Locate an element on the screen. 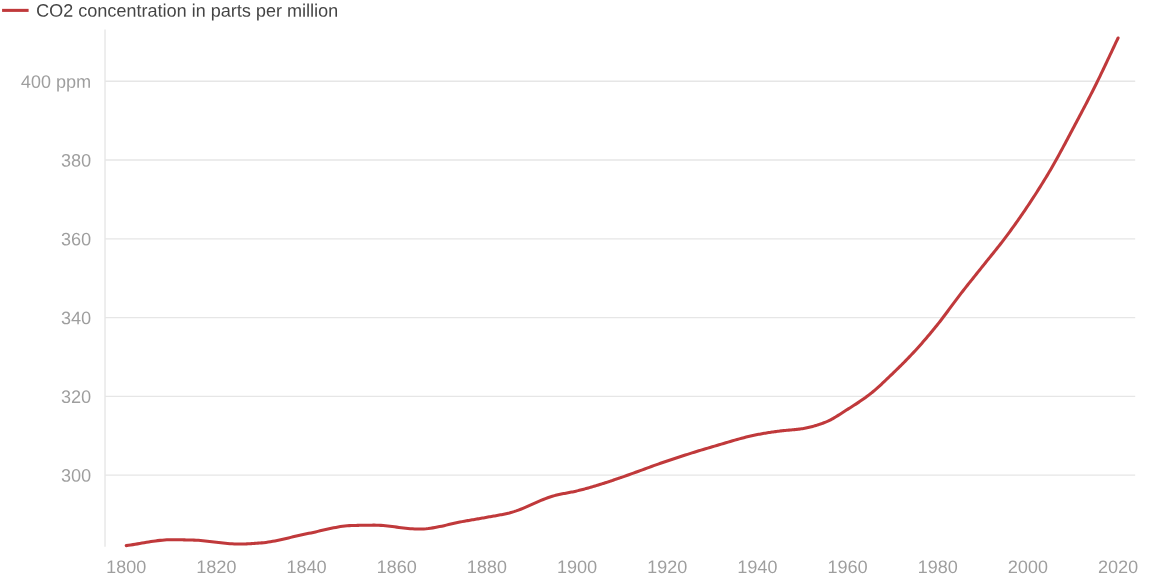 This screenshot has height=581, width=1149. x-tick-label: 1920 is located at coordinates (667, 567).